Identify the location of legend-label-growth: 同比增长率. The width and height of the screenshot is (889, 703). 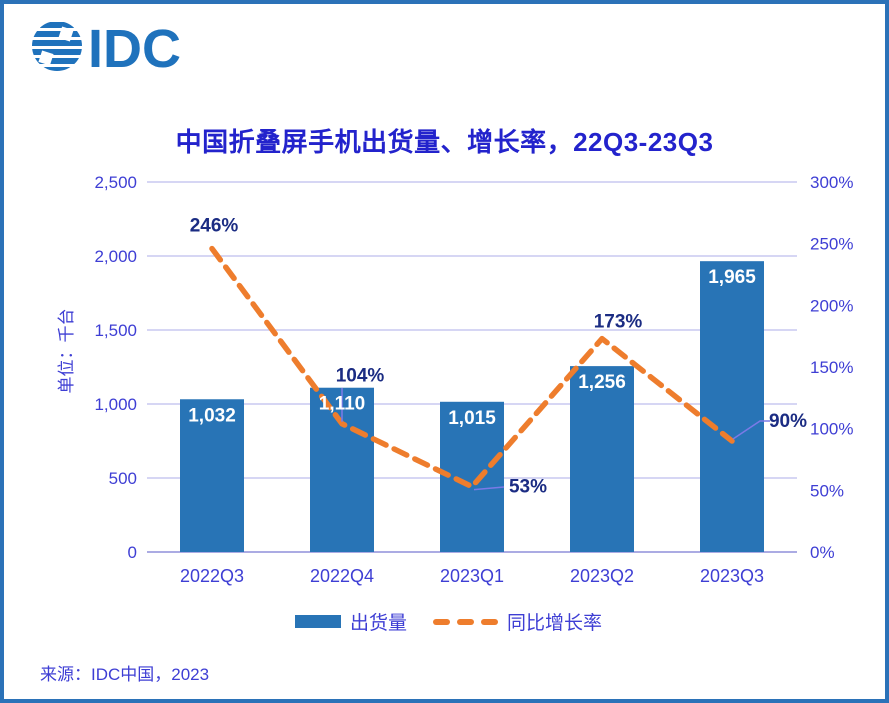
(555, 623).